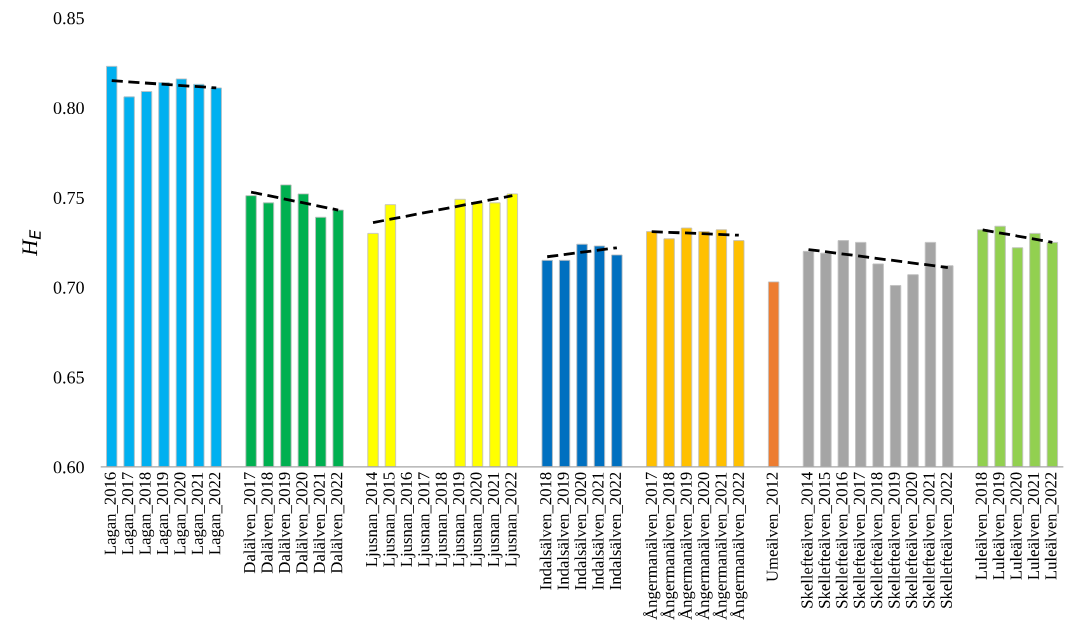  Describe the element at coordinates (181, 513) in the screenshot. I see `x-tick-label: Lagan_2020` at that location.